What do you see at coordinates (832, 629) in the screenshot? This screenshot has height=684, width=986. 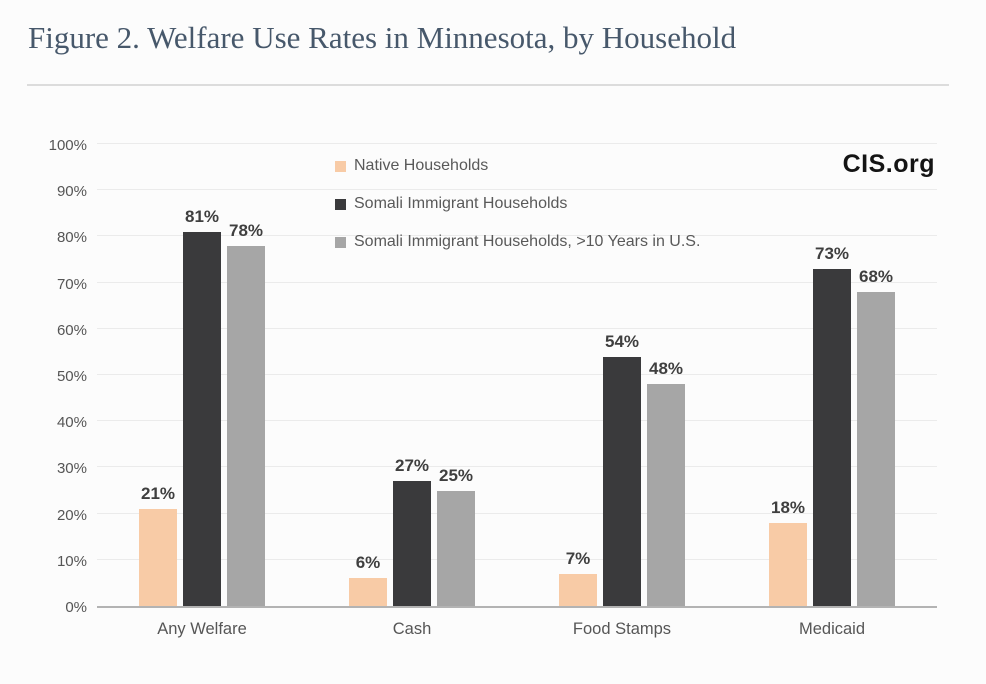 I see `category-label-medicaid: Medicaid` at bounding box center [832, 629].